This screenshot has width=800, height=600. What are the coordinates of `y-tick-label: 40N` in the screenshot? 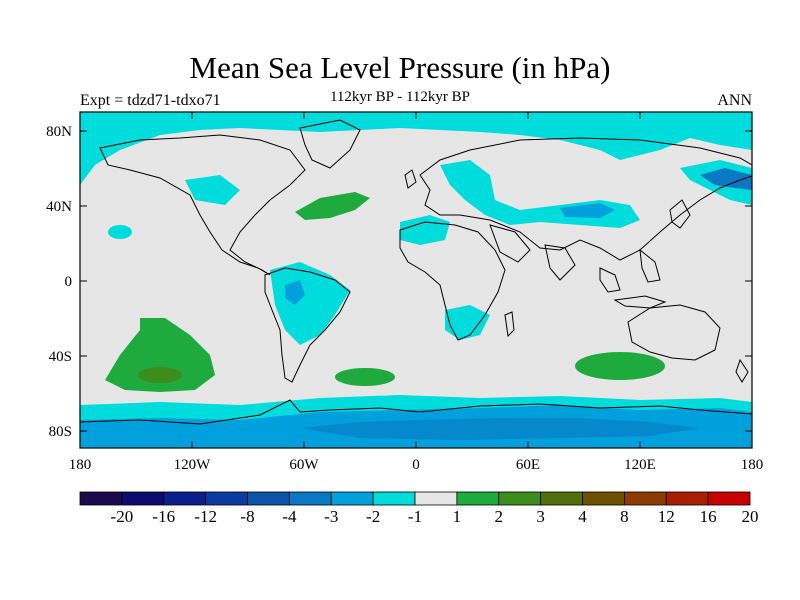 It's located at (59, 207).